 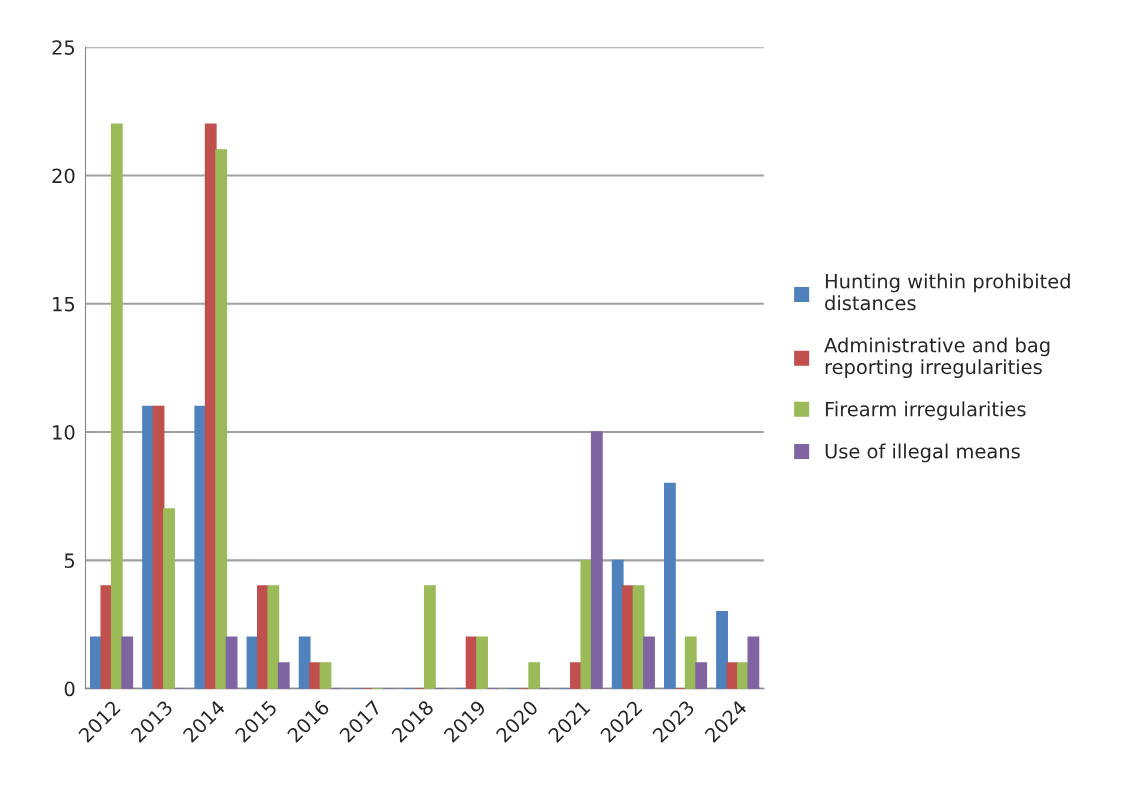 What do you see at coordinates (69, 689) in the screenshot?
I see `y-tick-label: 0` at bounding box center [69, 689].